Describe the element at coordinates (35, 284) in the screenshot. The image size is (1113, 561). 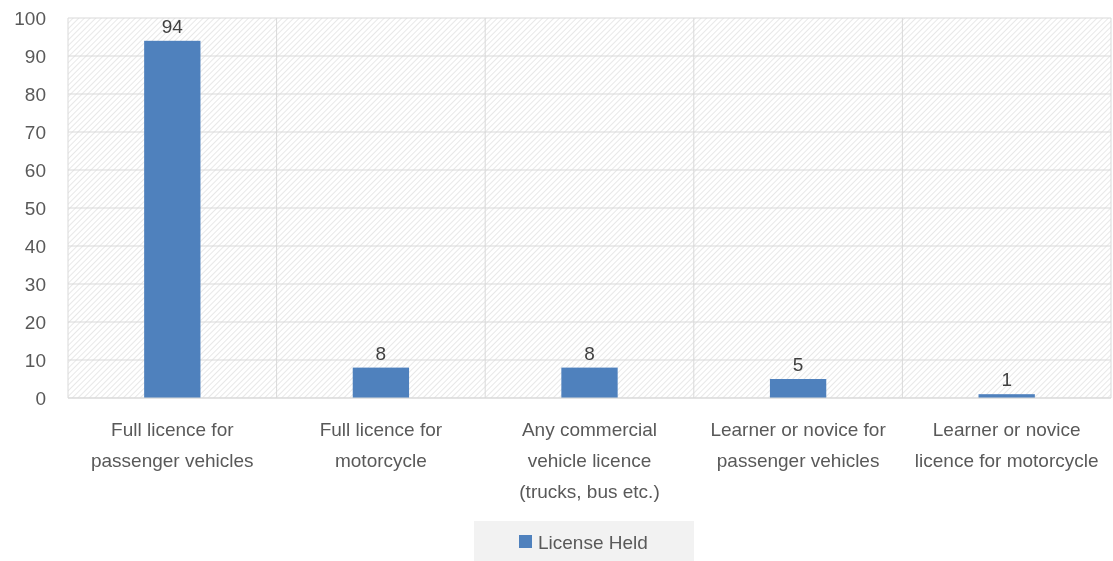
I see `y-tick-label: 30` at that location.